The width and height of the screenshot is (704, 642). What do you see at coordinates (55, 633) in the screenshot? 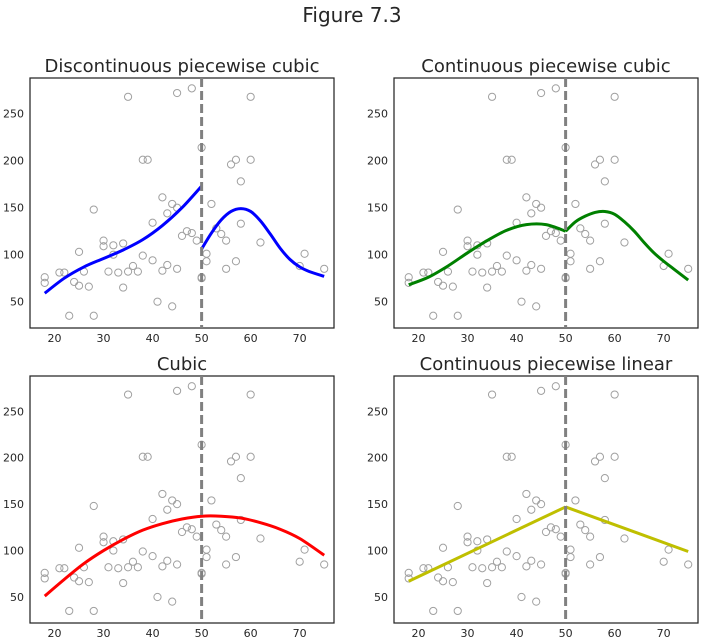
I see `x-tick-label: 20` at bounding box center [55, 633].